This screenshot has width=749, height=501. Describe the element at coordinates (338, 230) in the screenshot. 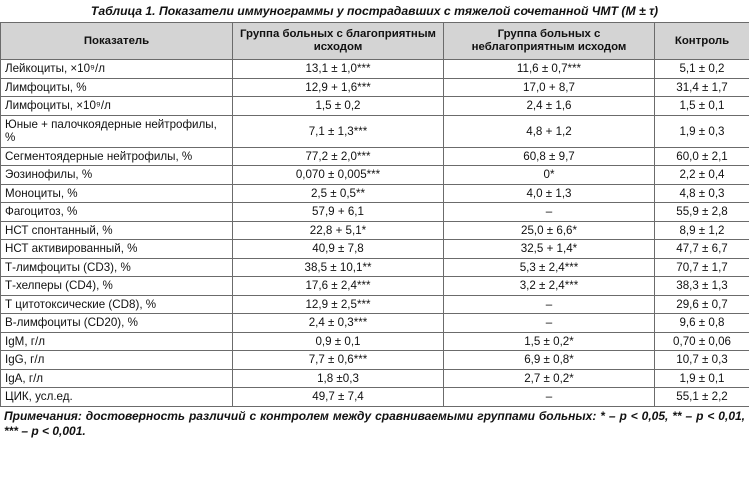

I see `row-favorable-cell: 22,8 + 5,1*` at that location.